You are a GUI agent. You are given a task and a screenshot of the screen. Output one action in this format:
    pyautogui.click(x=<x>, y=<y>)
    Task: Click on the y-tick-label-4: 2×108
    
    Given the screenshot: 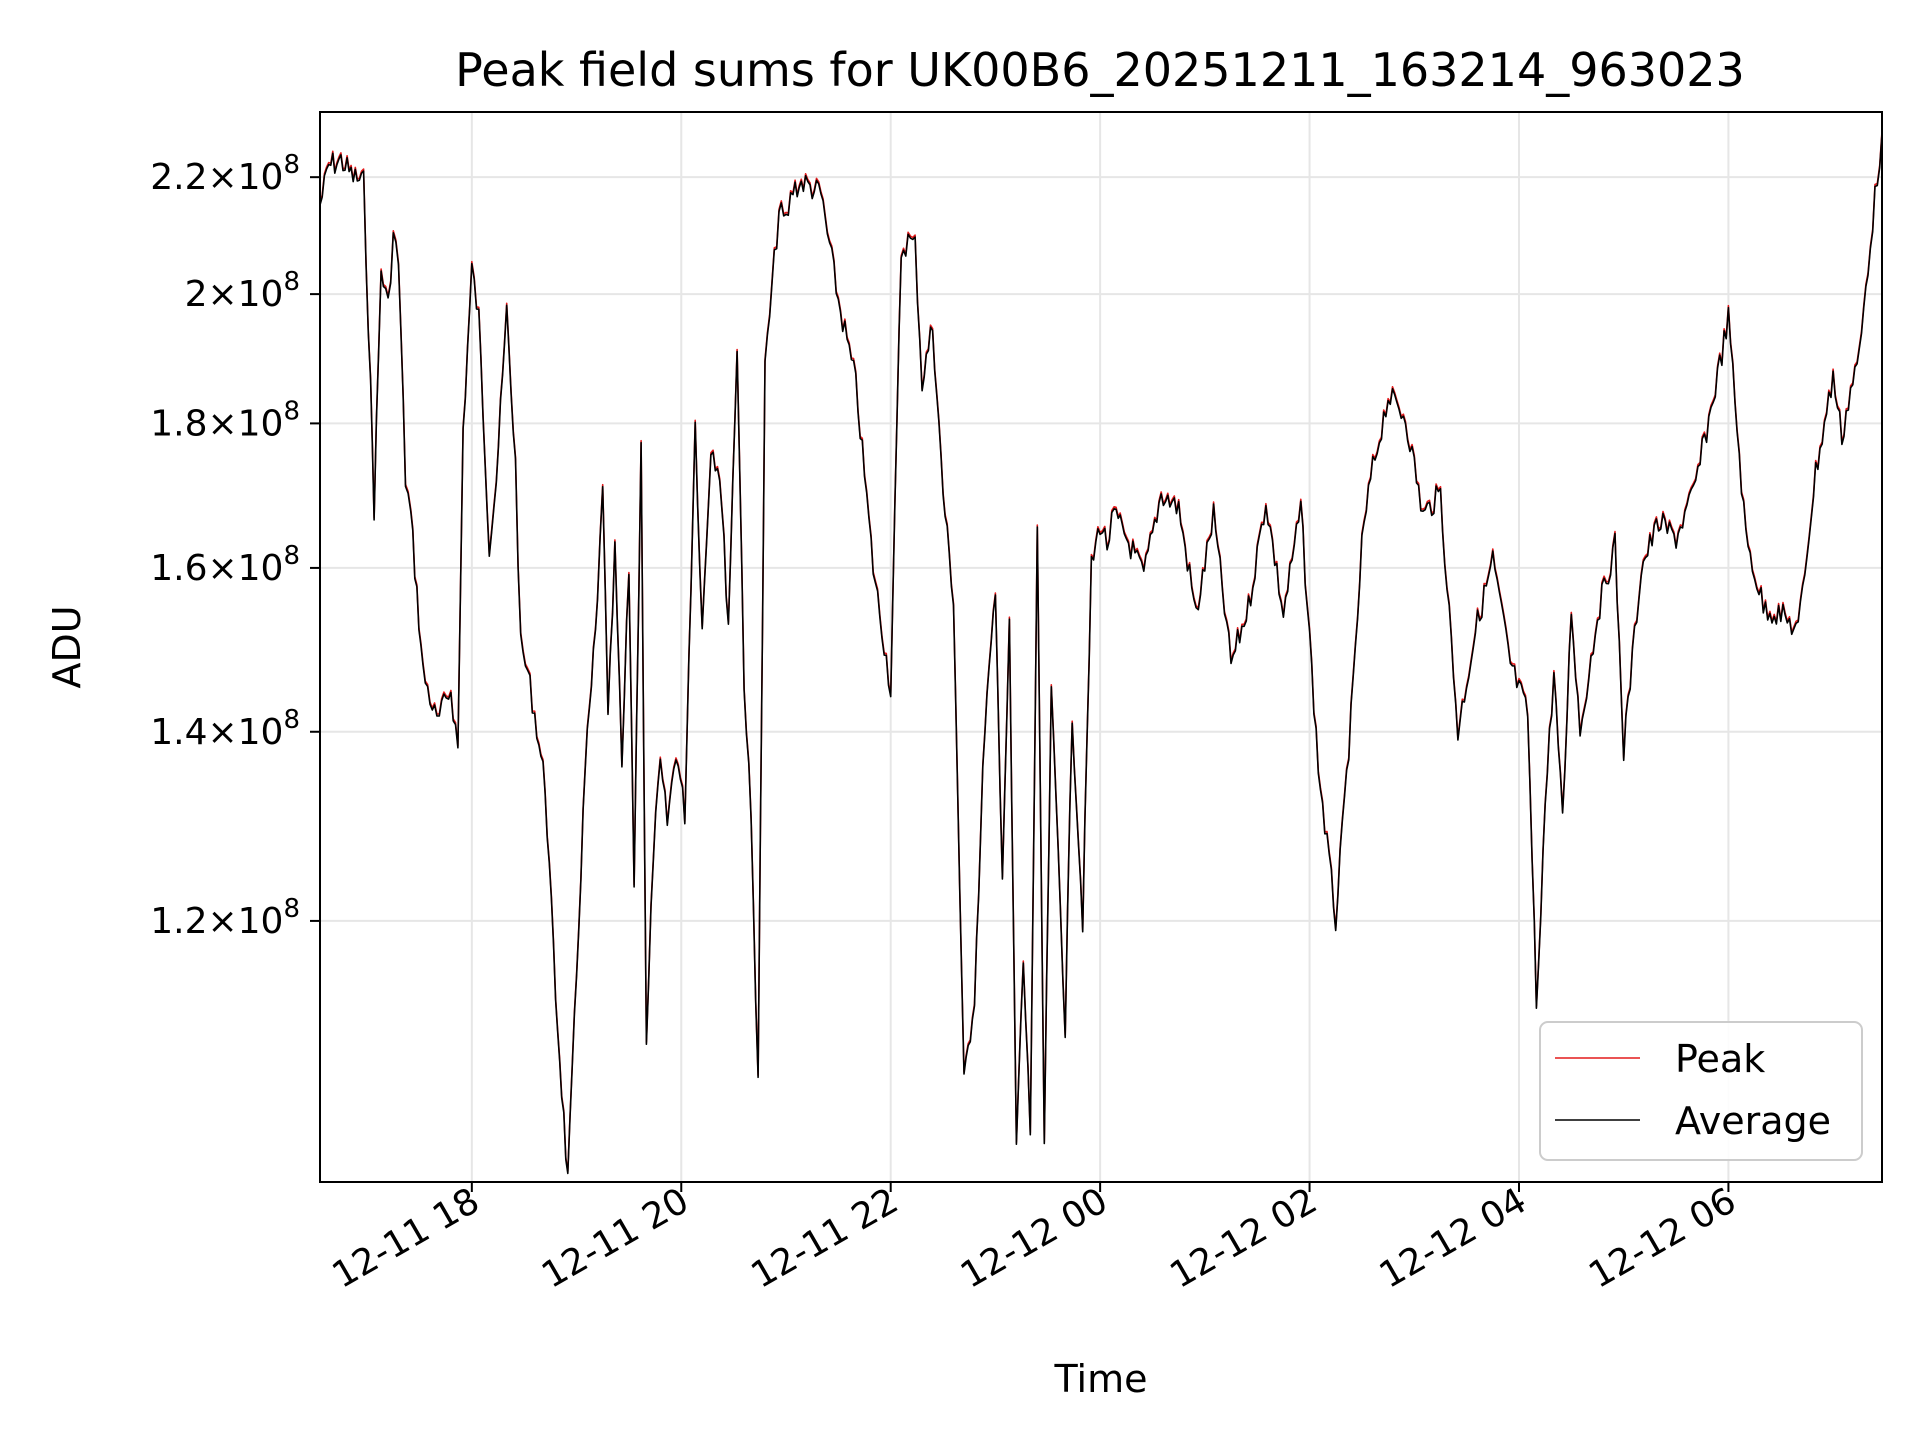 What is the action you would take?
    pyautogui.click(x=242, y=291)
    